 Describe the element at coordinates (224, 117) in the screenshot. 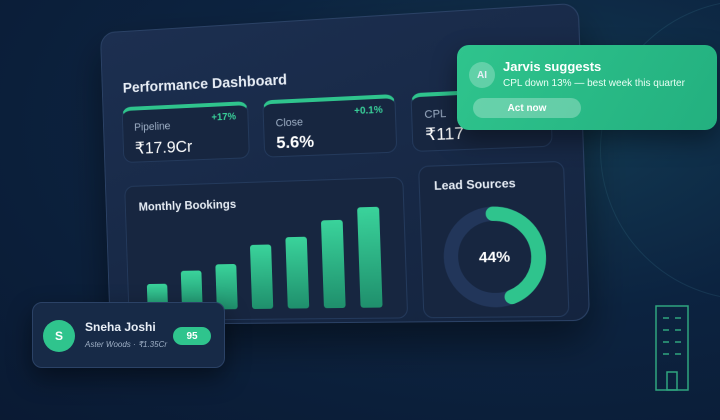

I see `kpi-change: +17%` at that location.